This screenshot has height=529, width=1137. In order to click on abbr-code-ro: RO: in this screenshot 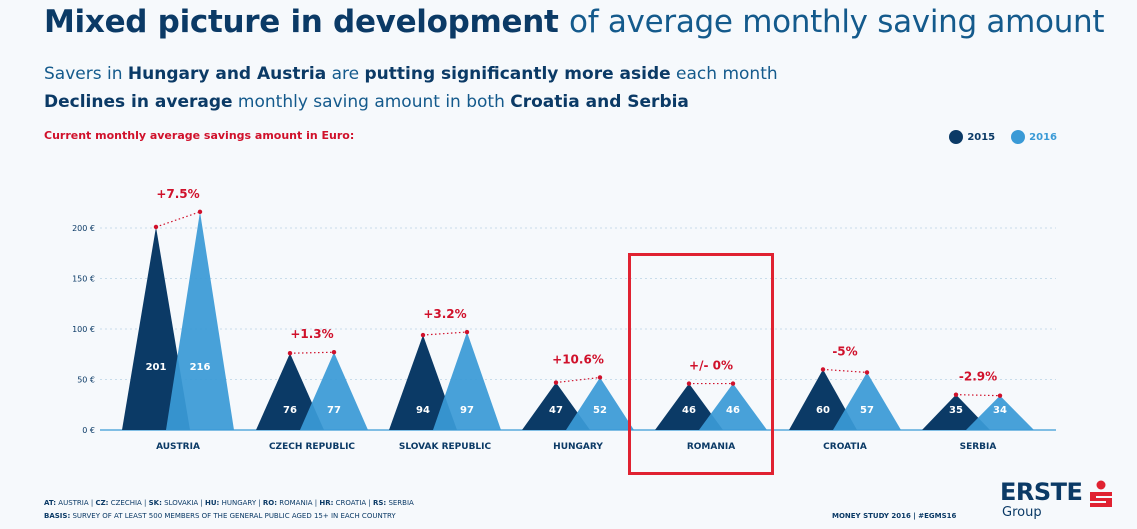, I will do `click(270, 503)`.